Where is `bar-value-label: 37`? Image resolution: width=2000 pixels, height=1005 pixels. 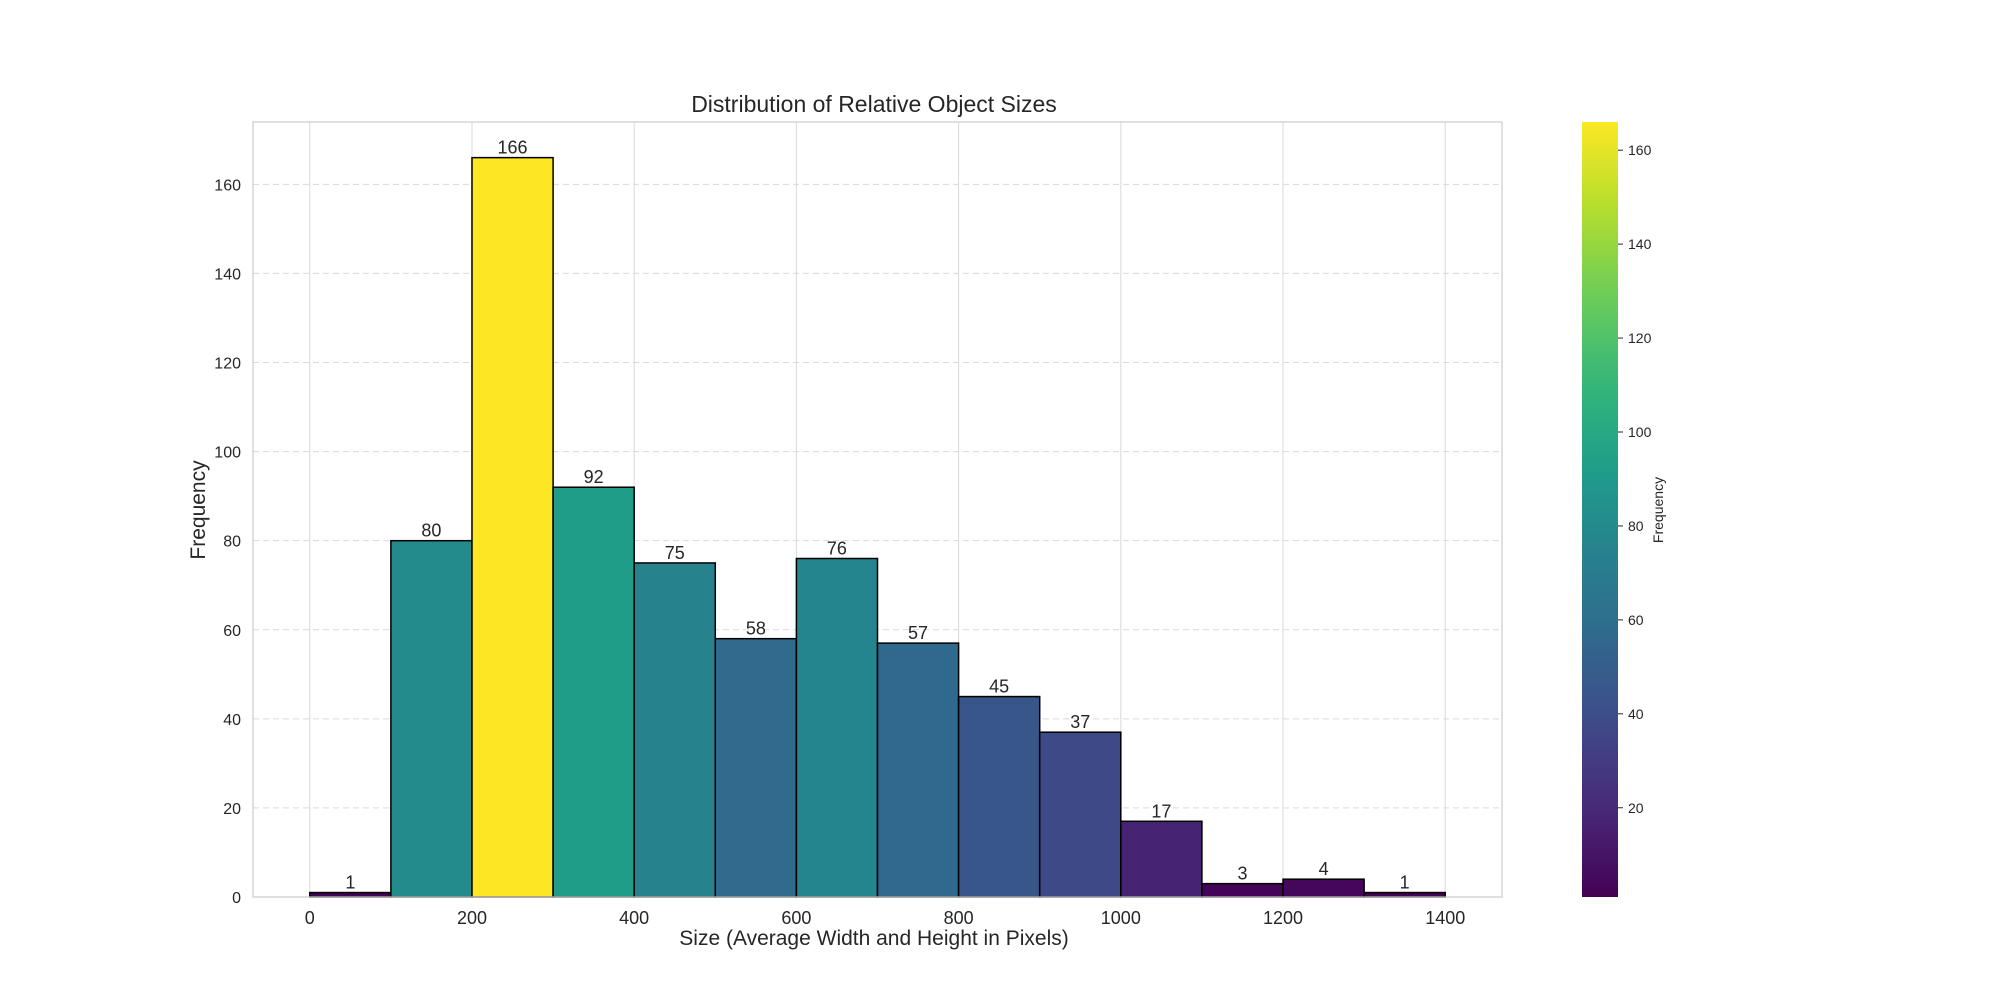
bar-value-label: 37 is located at coordinates (1080, 722).